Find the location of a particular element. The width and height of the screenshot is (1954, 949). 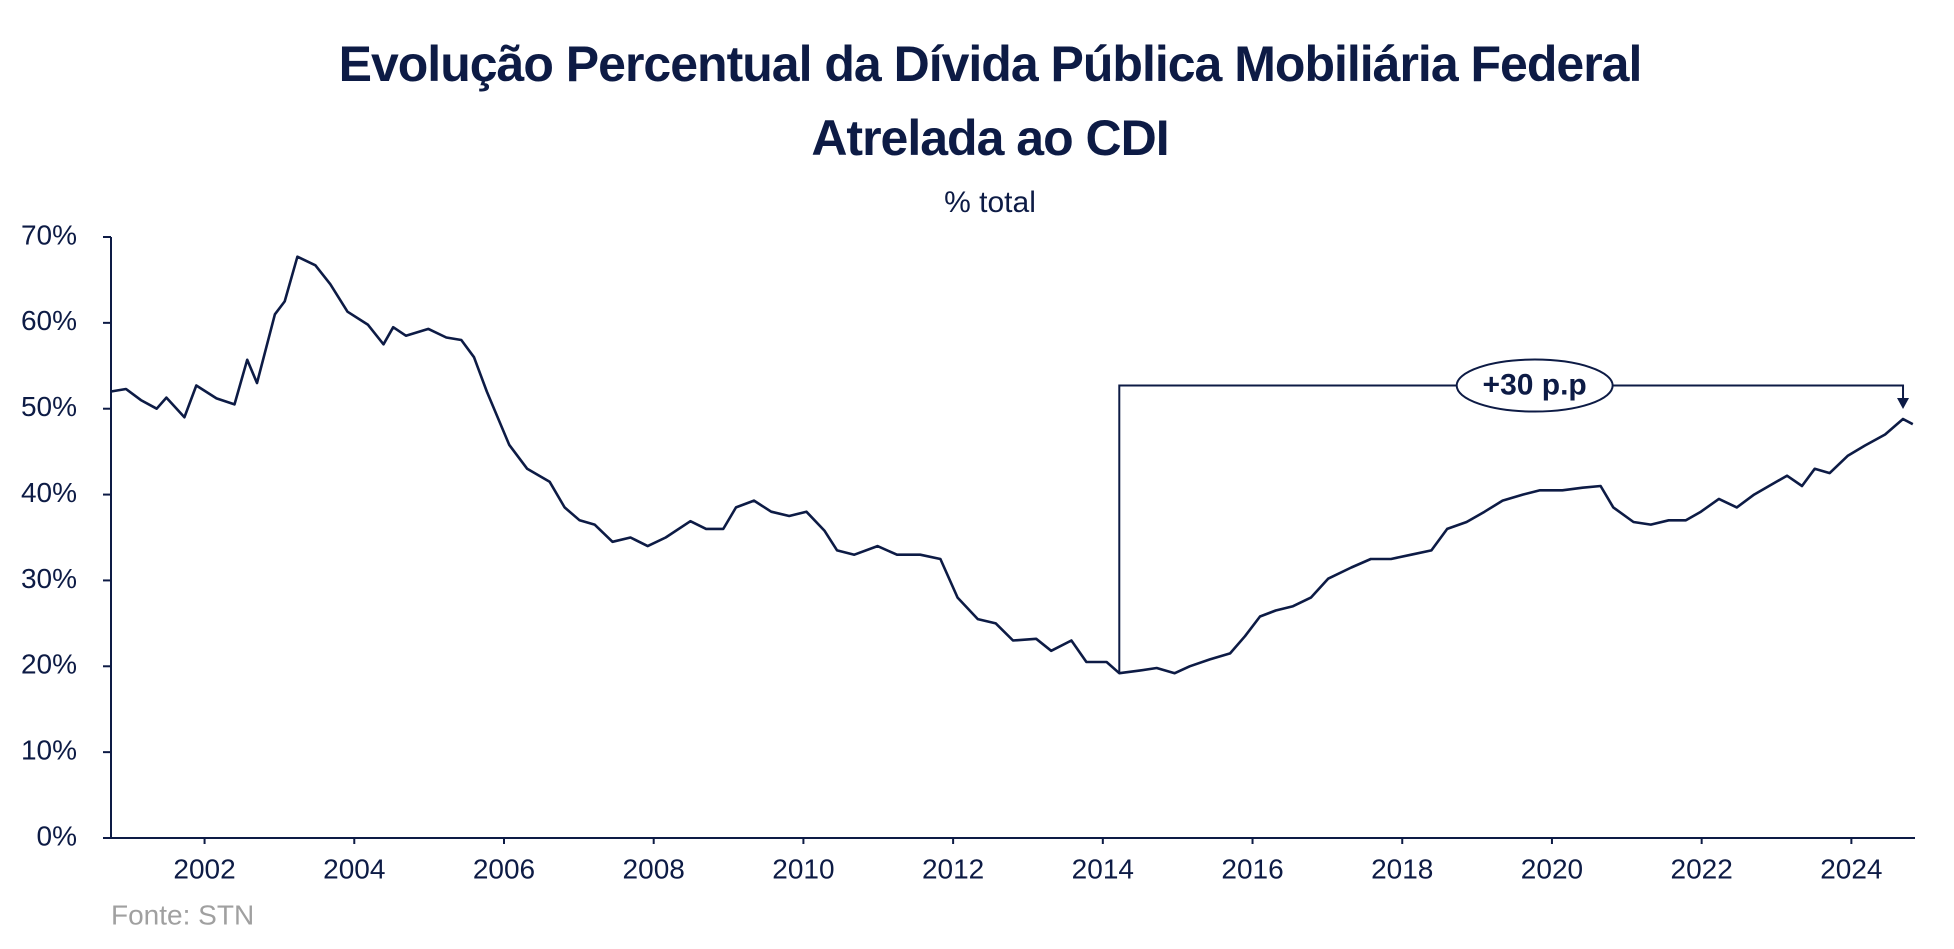

y-tick-label: 10% is located at coordinates (49, 750).